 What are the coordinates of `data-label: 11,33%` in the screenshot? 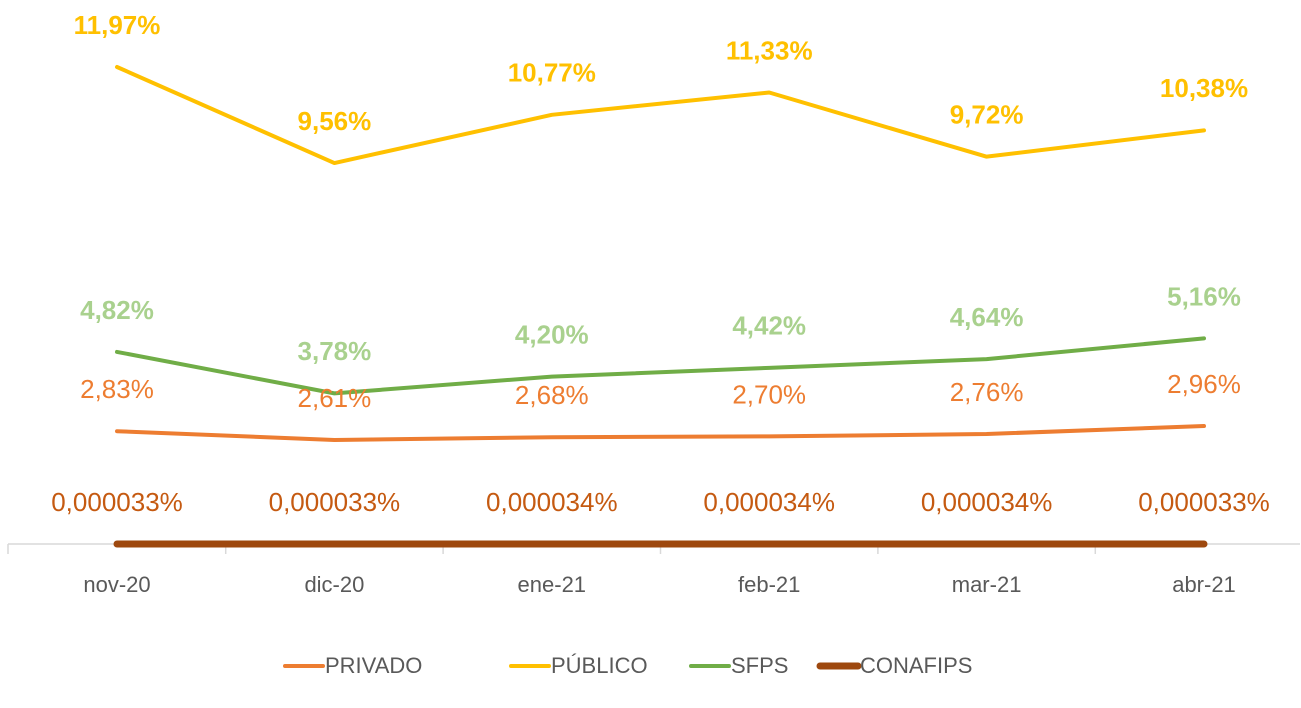 It's located at (769, 50).